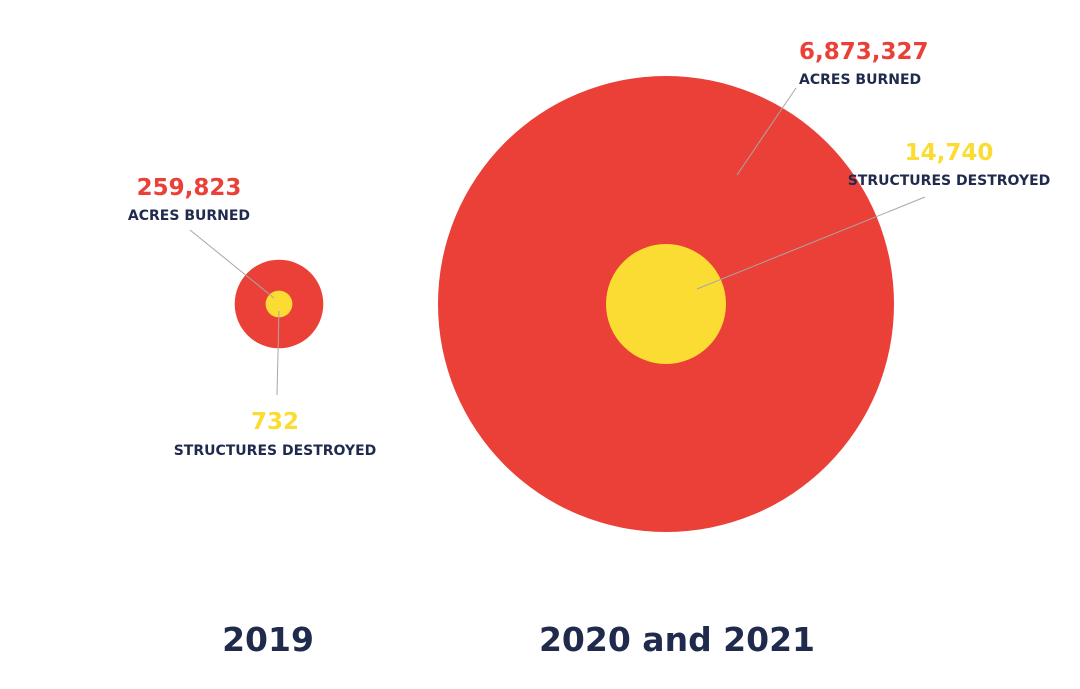 This screenshot has height=689, width=1080. I want to click on structures-destroyed-circle-2020-2021, so click(666, 304).